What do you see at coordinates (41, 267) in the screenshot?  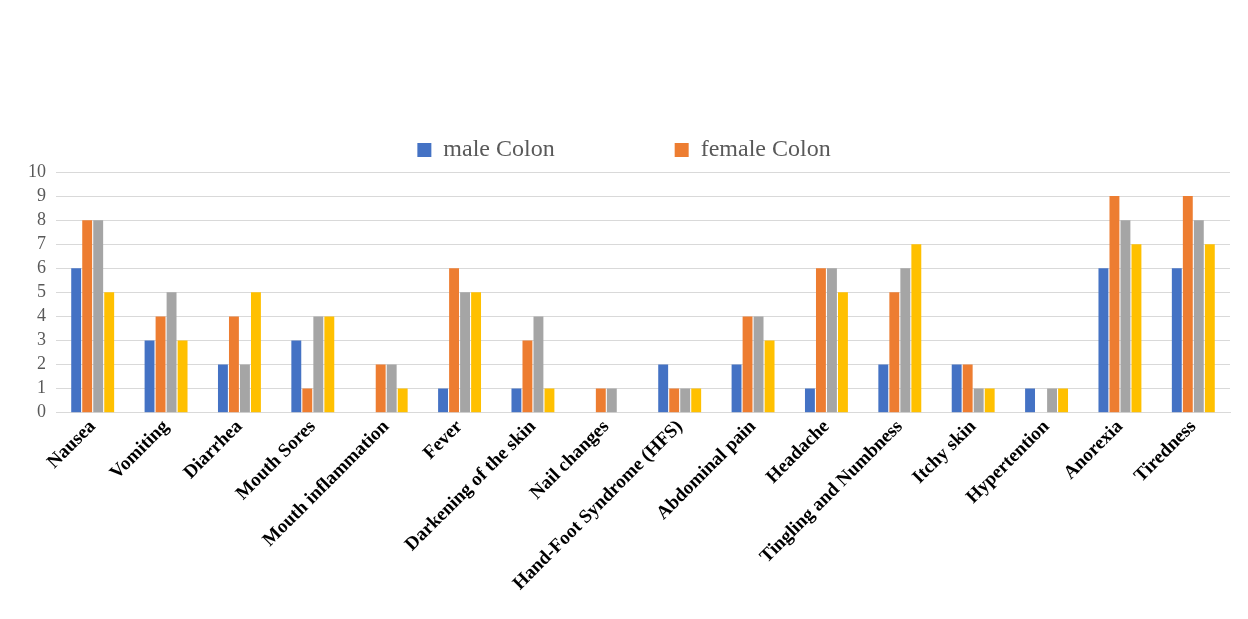 I see `y-tick-label: 6` at bounding box center [41, 267].